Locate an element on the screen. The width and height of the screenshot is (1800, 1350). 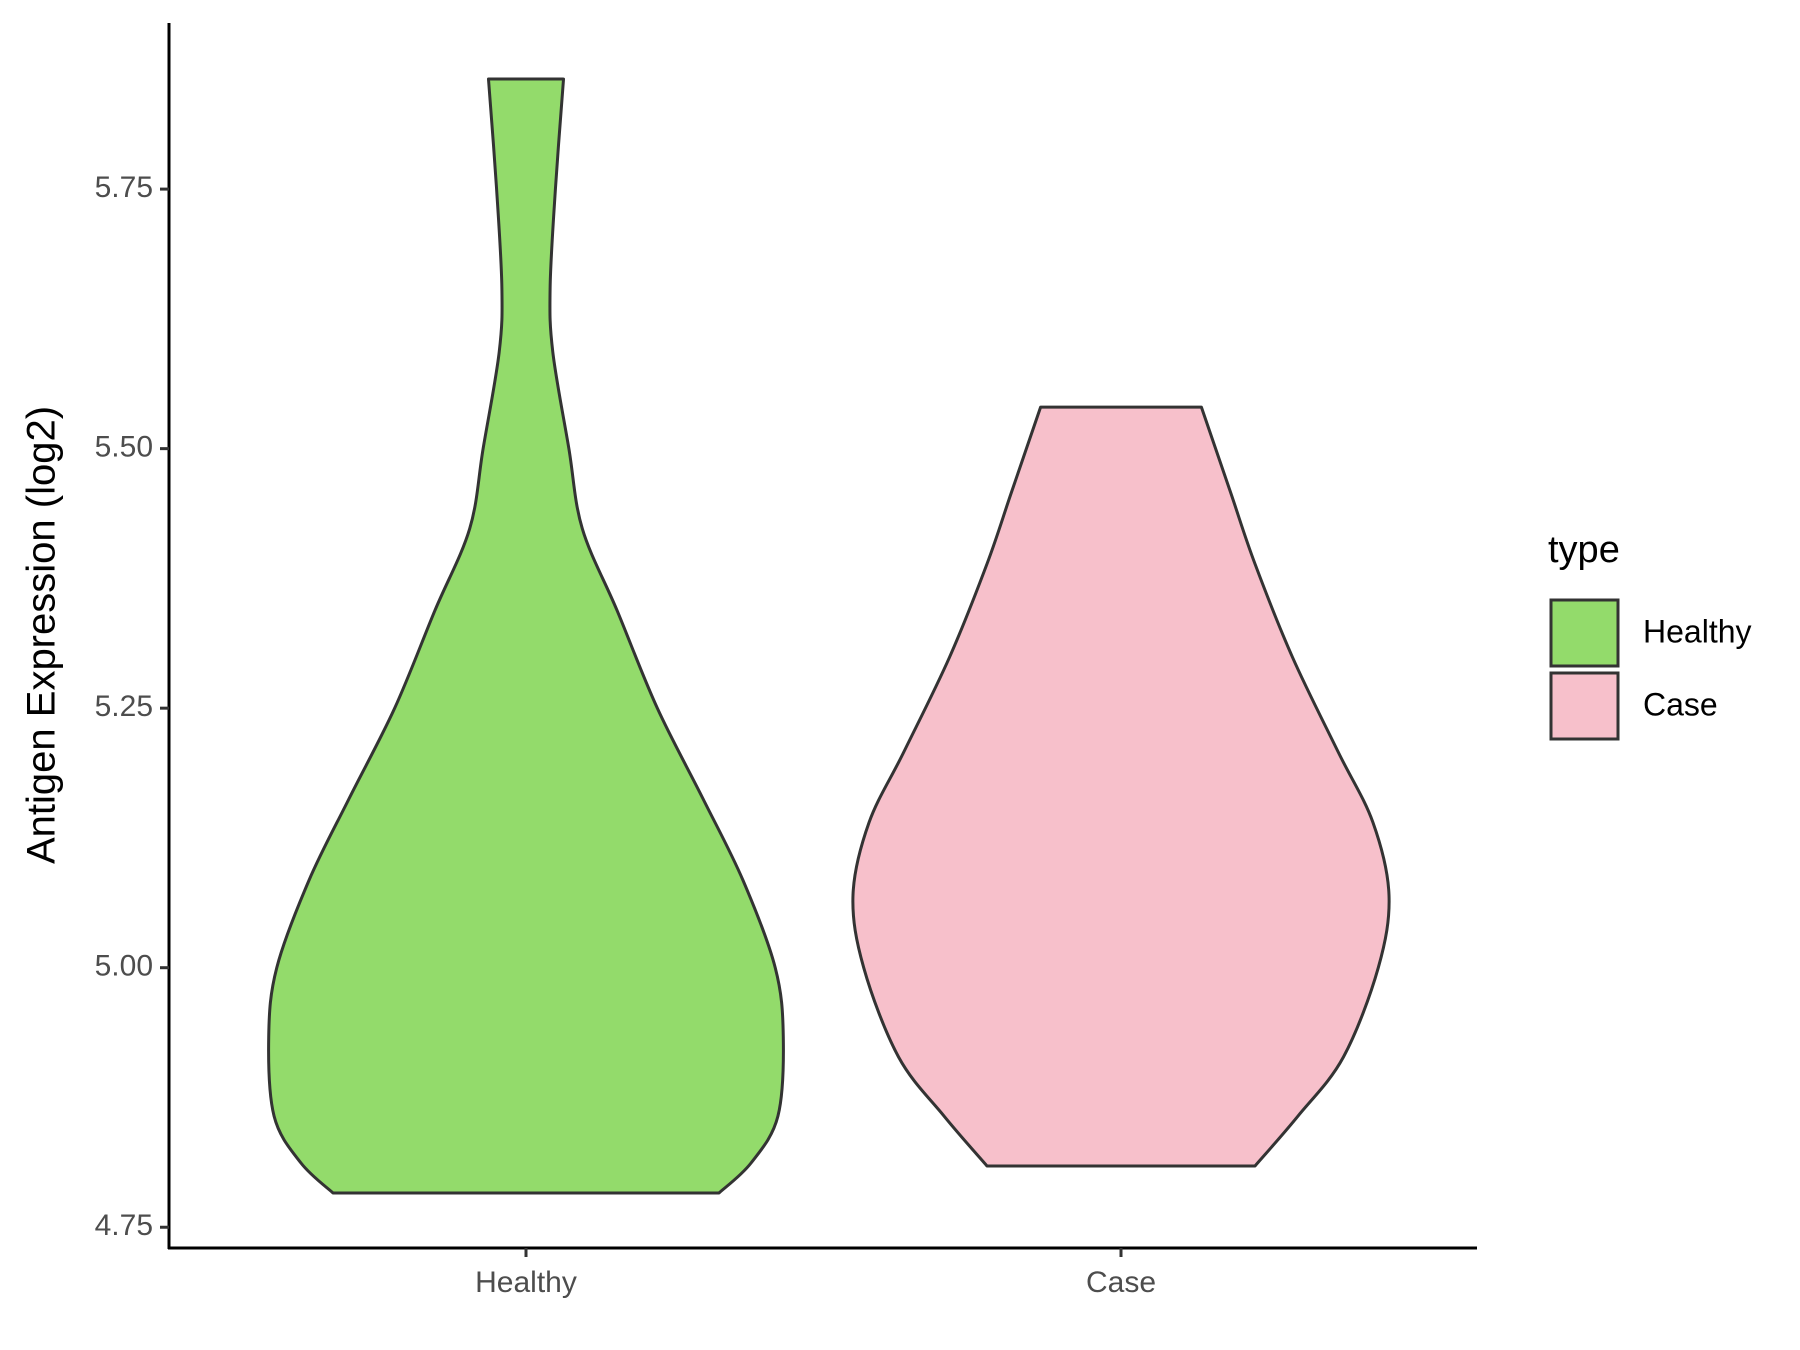
y-tick-label: 5.25 is located at coordinates (124, 706).